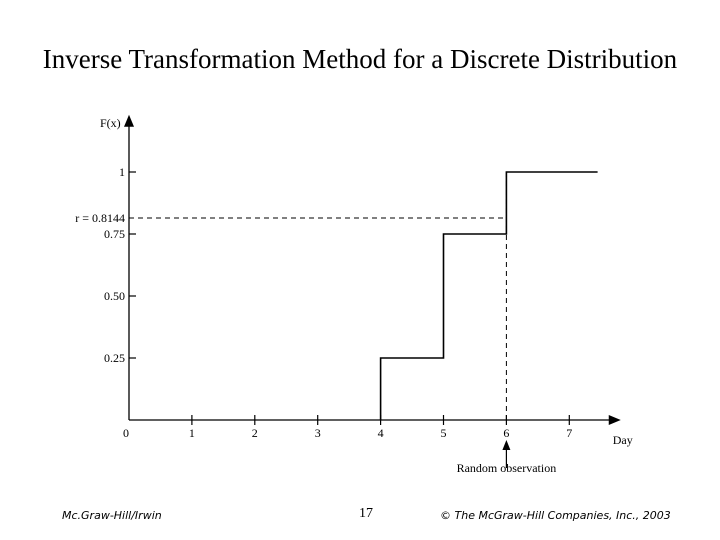 The image size is (720, 540). What do you see at coordinates (112, 515) in the screenshot?
I see `footer-publisher: Mc.Graw-Hill/Irwin` at bounding box center [112, 515].